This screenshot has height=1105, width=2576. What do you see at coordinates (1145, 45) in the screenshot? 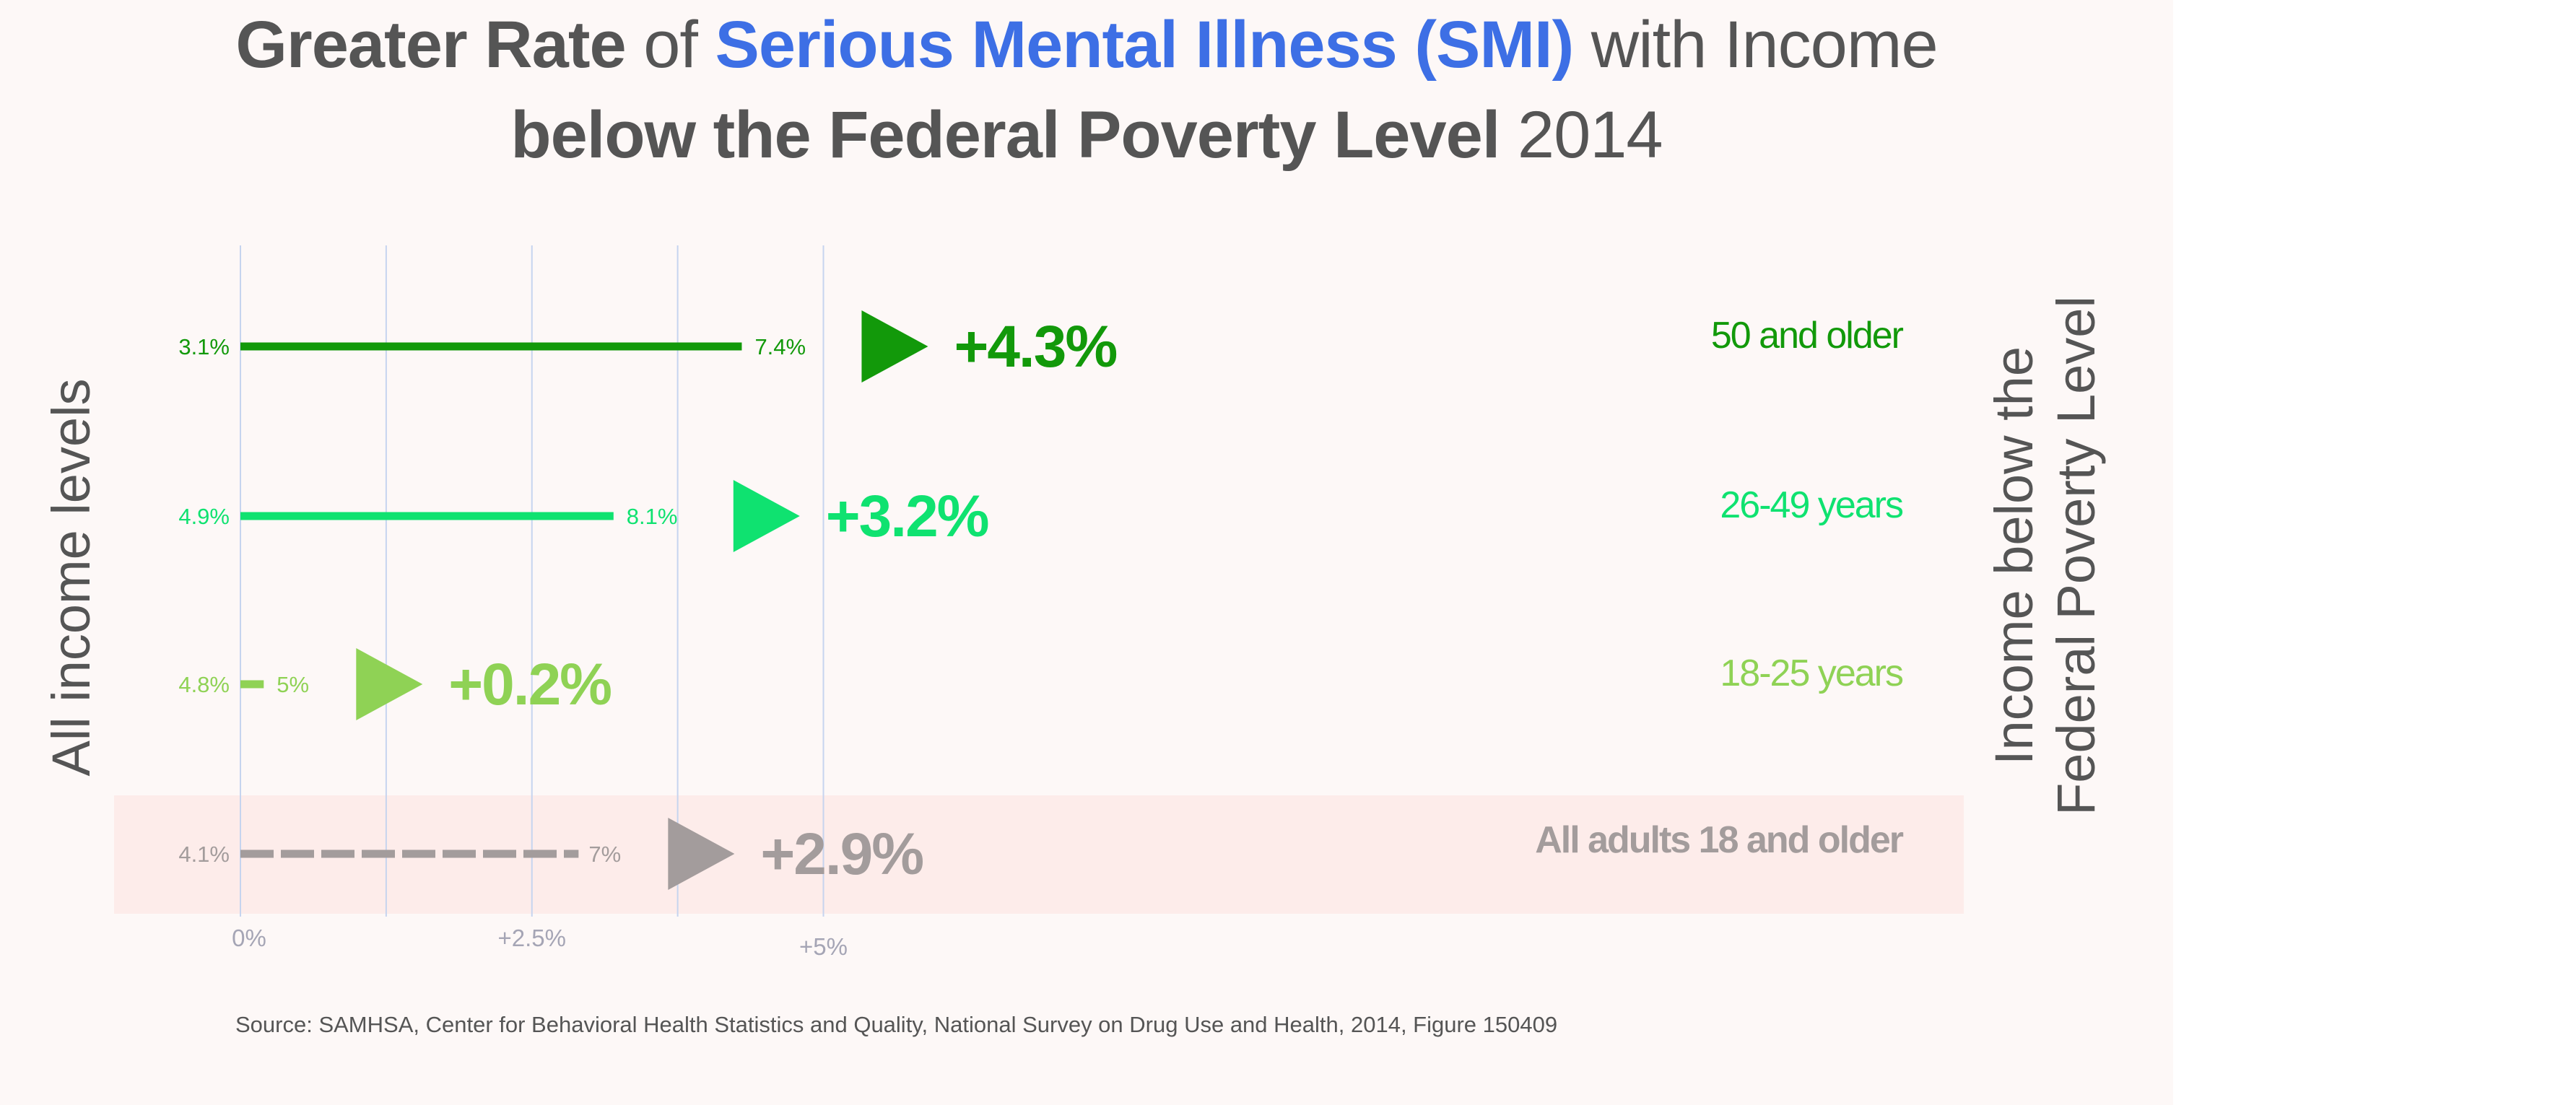
I see `title-highlight: Serious Mental Illness (SMI)` at bounding box center [1145, 45].